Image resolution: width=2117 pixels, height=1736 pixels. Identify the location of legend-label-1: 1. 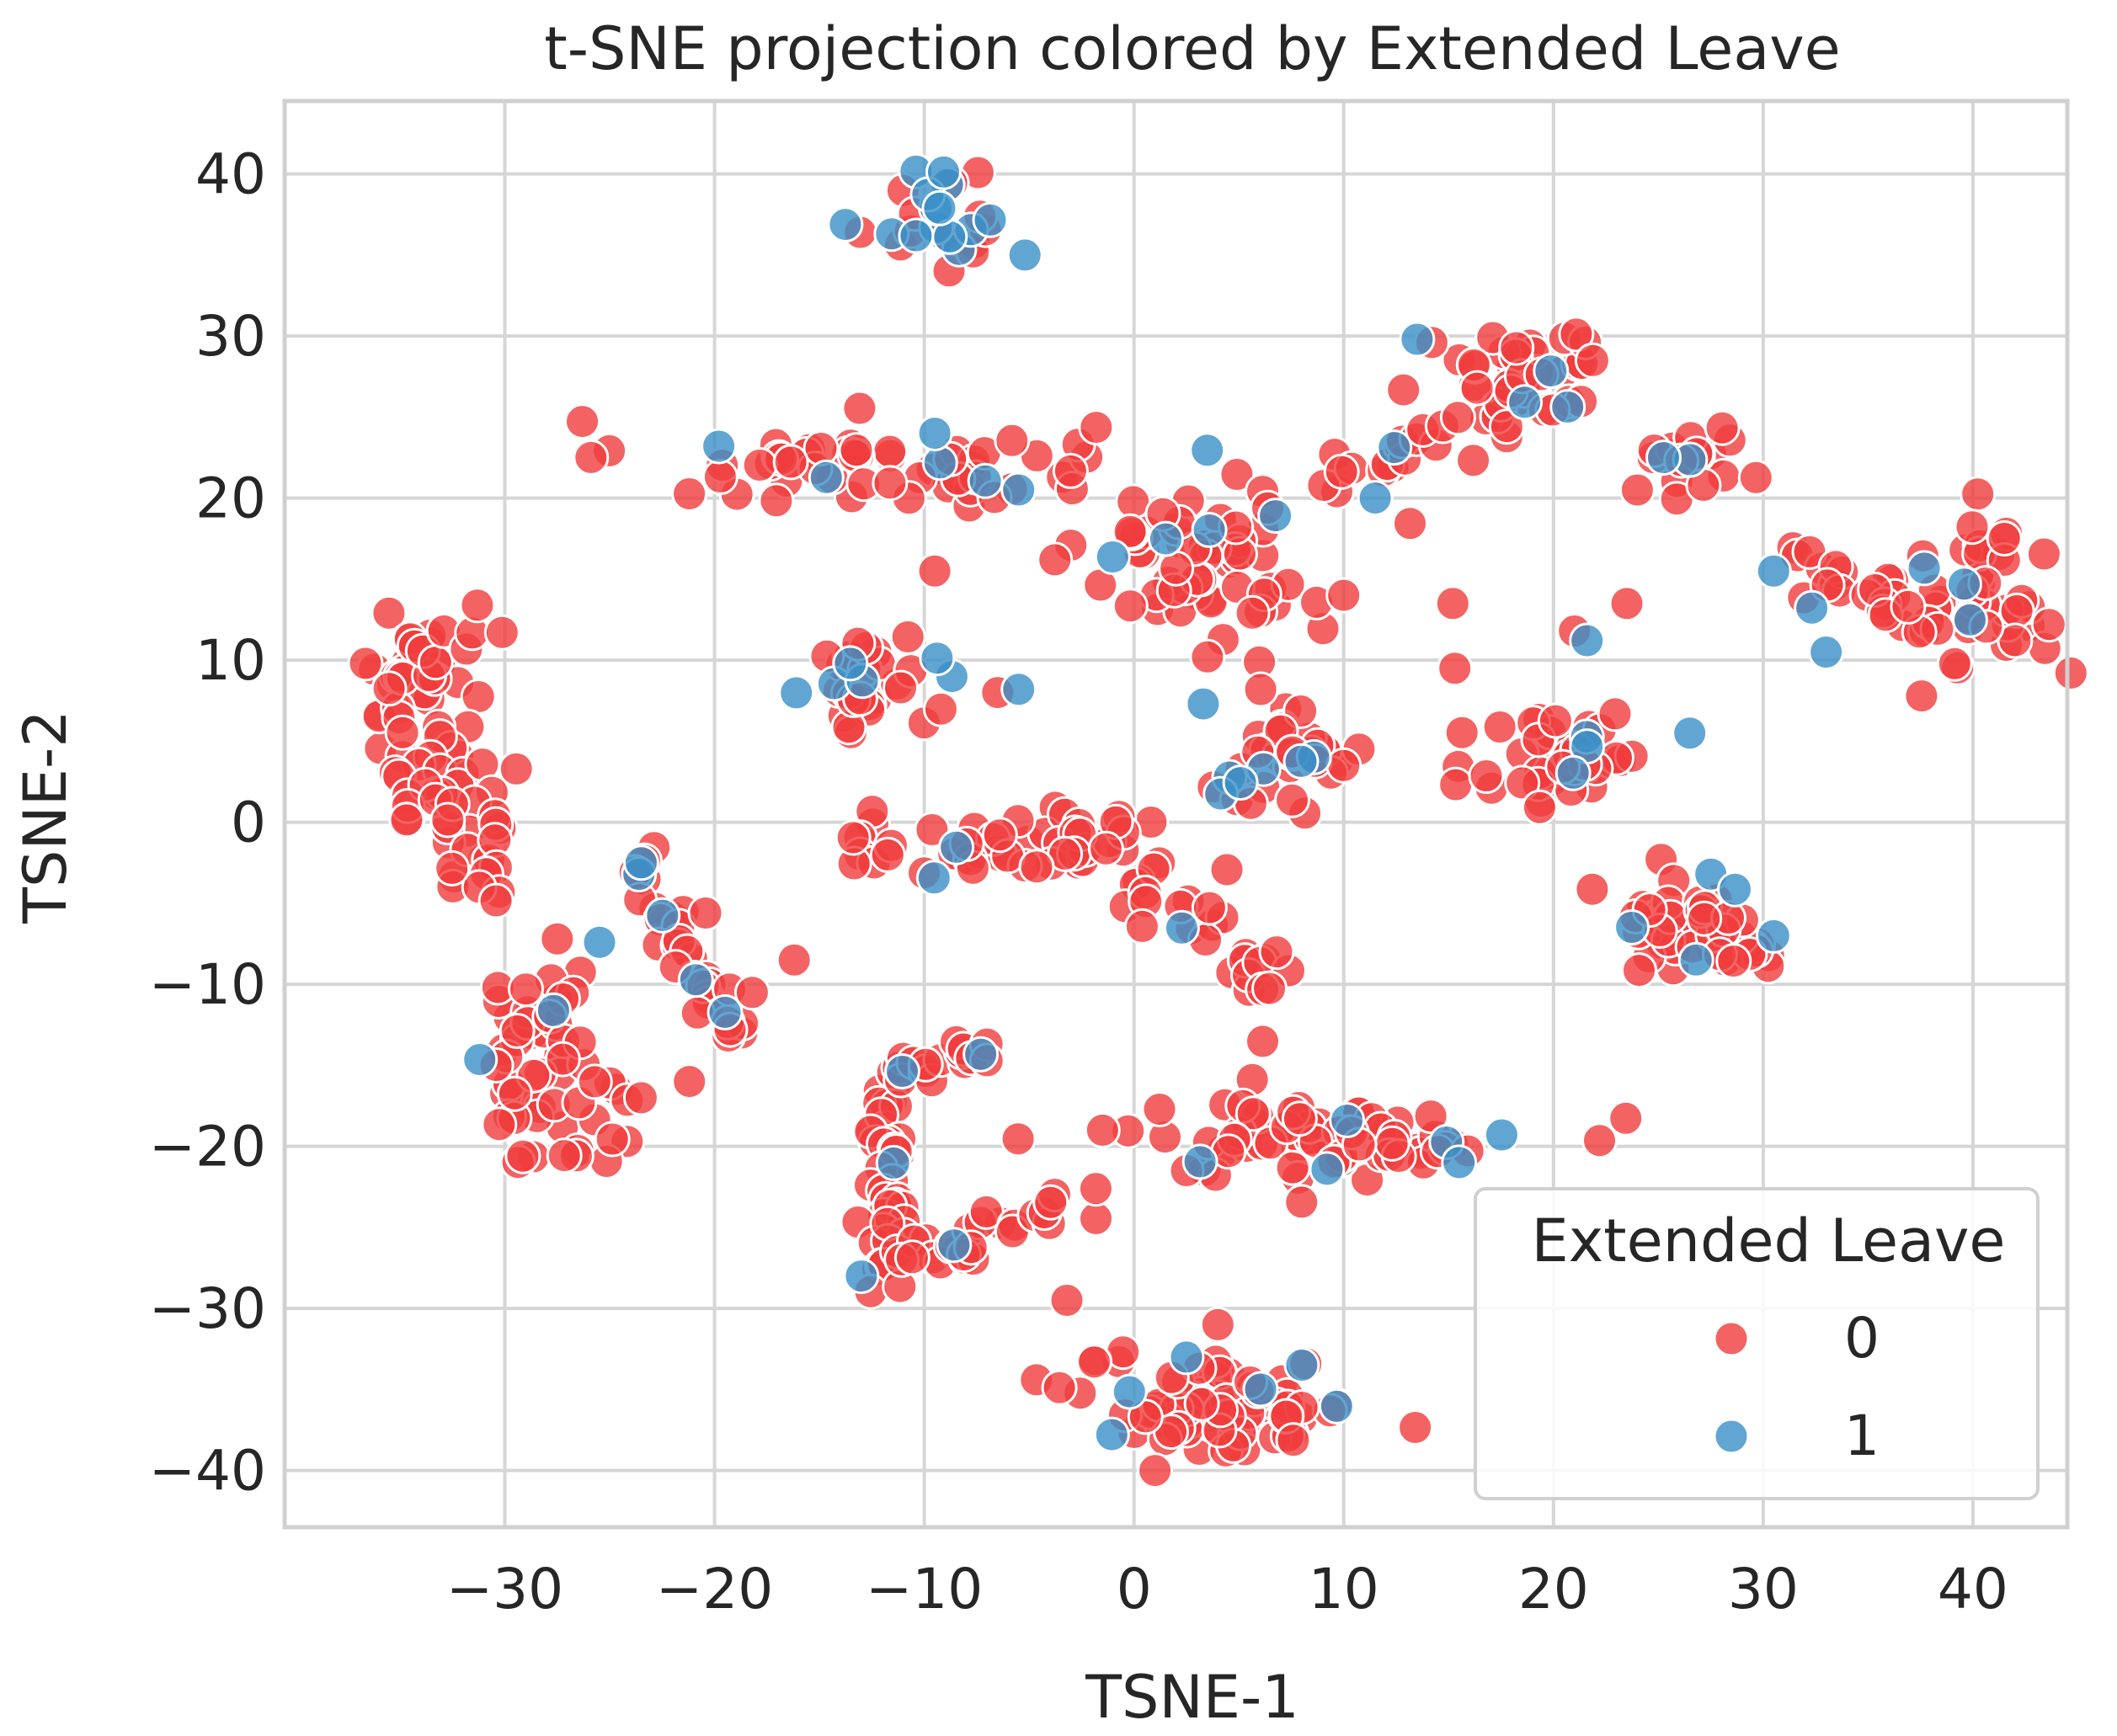
(1862, 1435).